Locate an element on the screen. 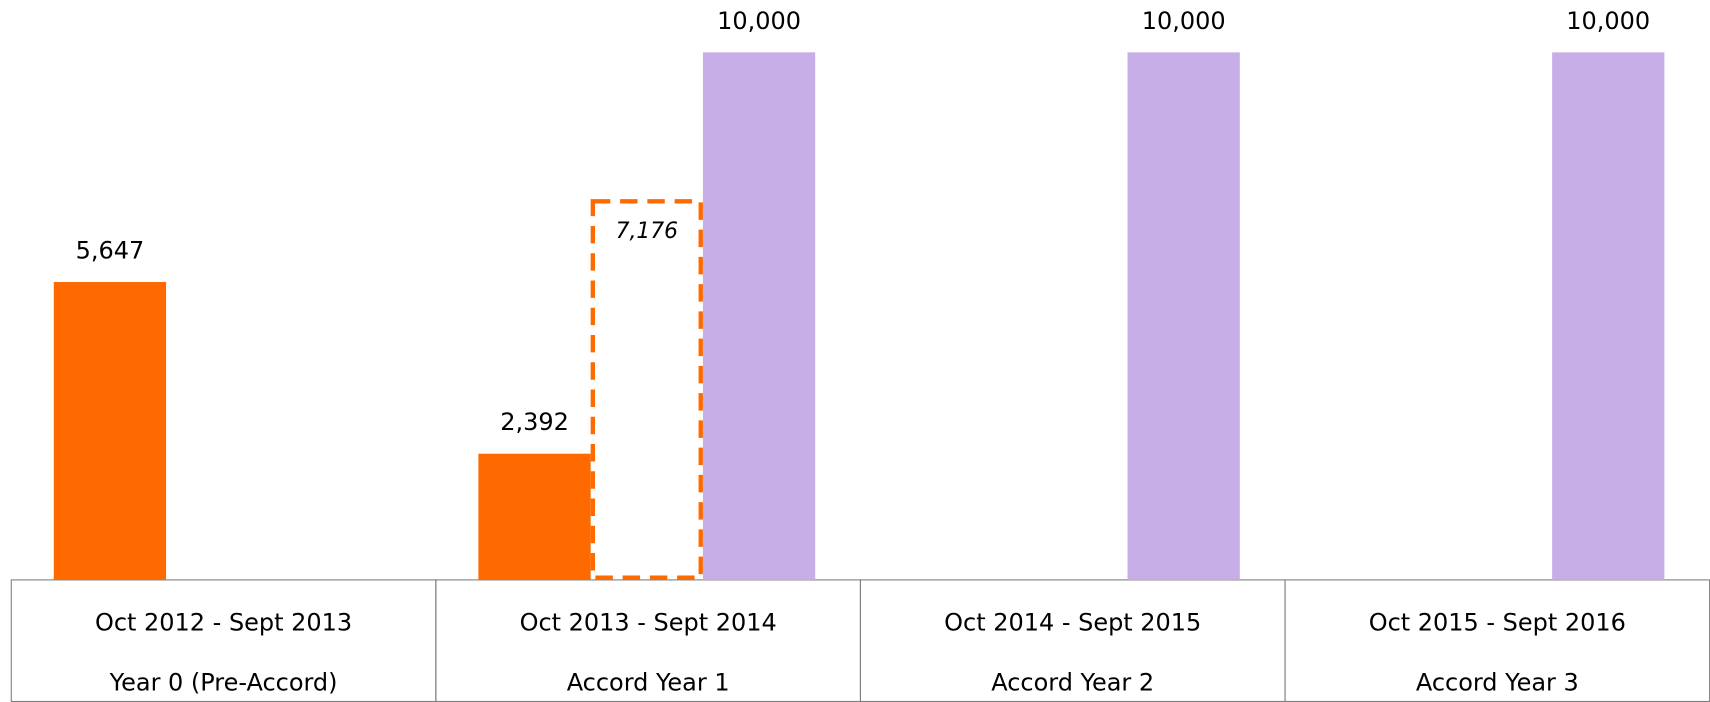 The height and width of the screenshot is (702, 1710). category-label: Year 0 (Pre-Accord) is located at coordinates (223, 682).